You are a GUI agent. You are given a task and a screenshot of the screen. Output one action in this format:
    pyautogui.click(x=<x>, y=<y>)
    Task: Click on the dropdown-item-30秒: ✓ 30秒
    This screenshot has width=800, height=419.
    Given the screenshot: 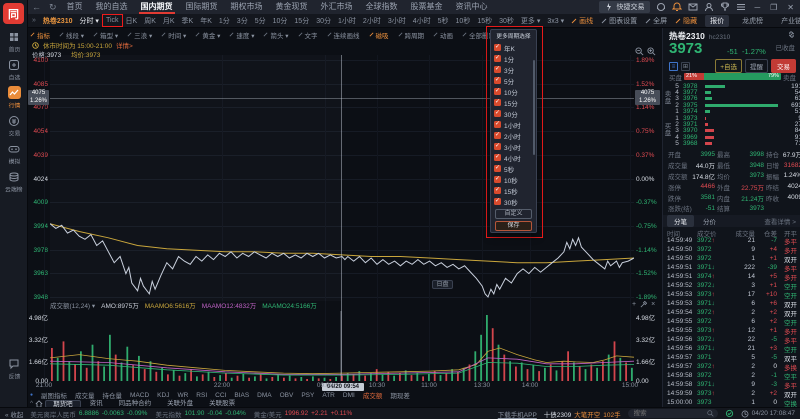 What is the action you would take?
    pyautogui.click(x=513, y=201)
    